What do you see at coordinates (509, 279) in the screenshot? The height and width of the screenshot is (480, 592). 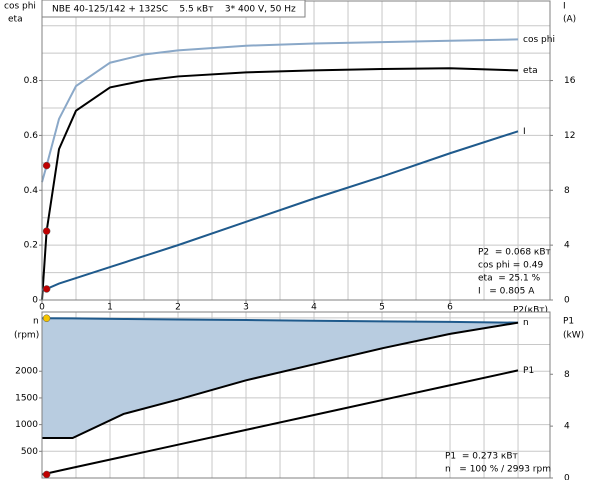 I see `info-text: eta = 25.1 %` at bounding box center [509, 279].